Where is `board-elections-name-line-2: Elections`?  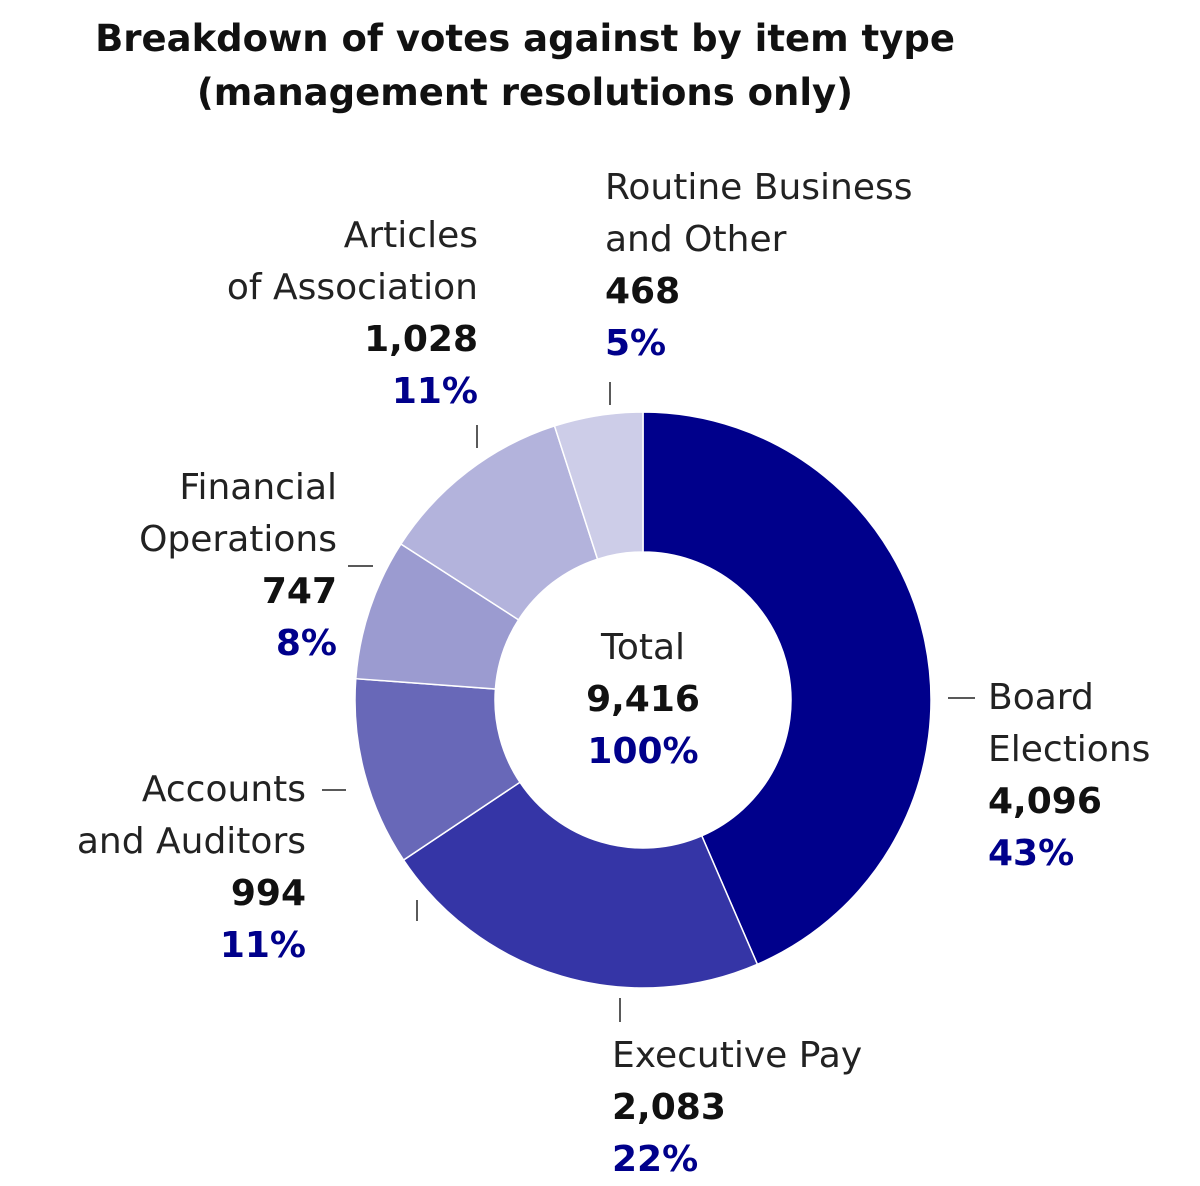
board-elections-name-line-2: Elections is located at coordinates (1069, 749).